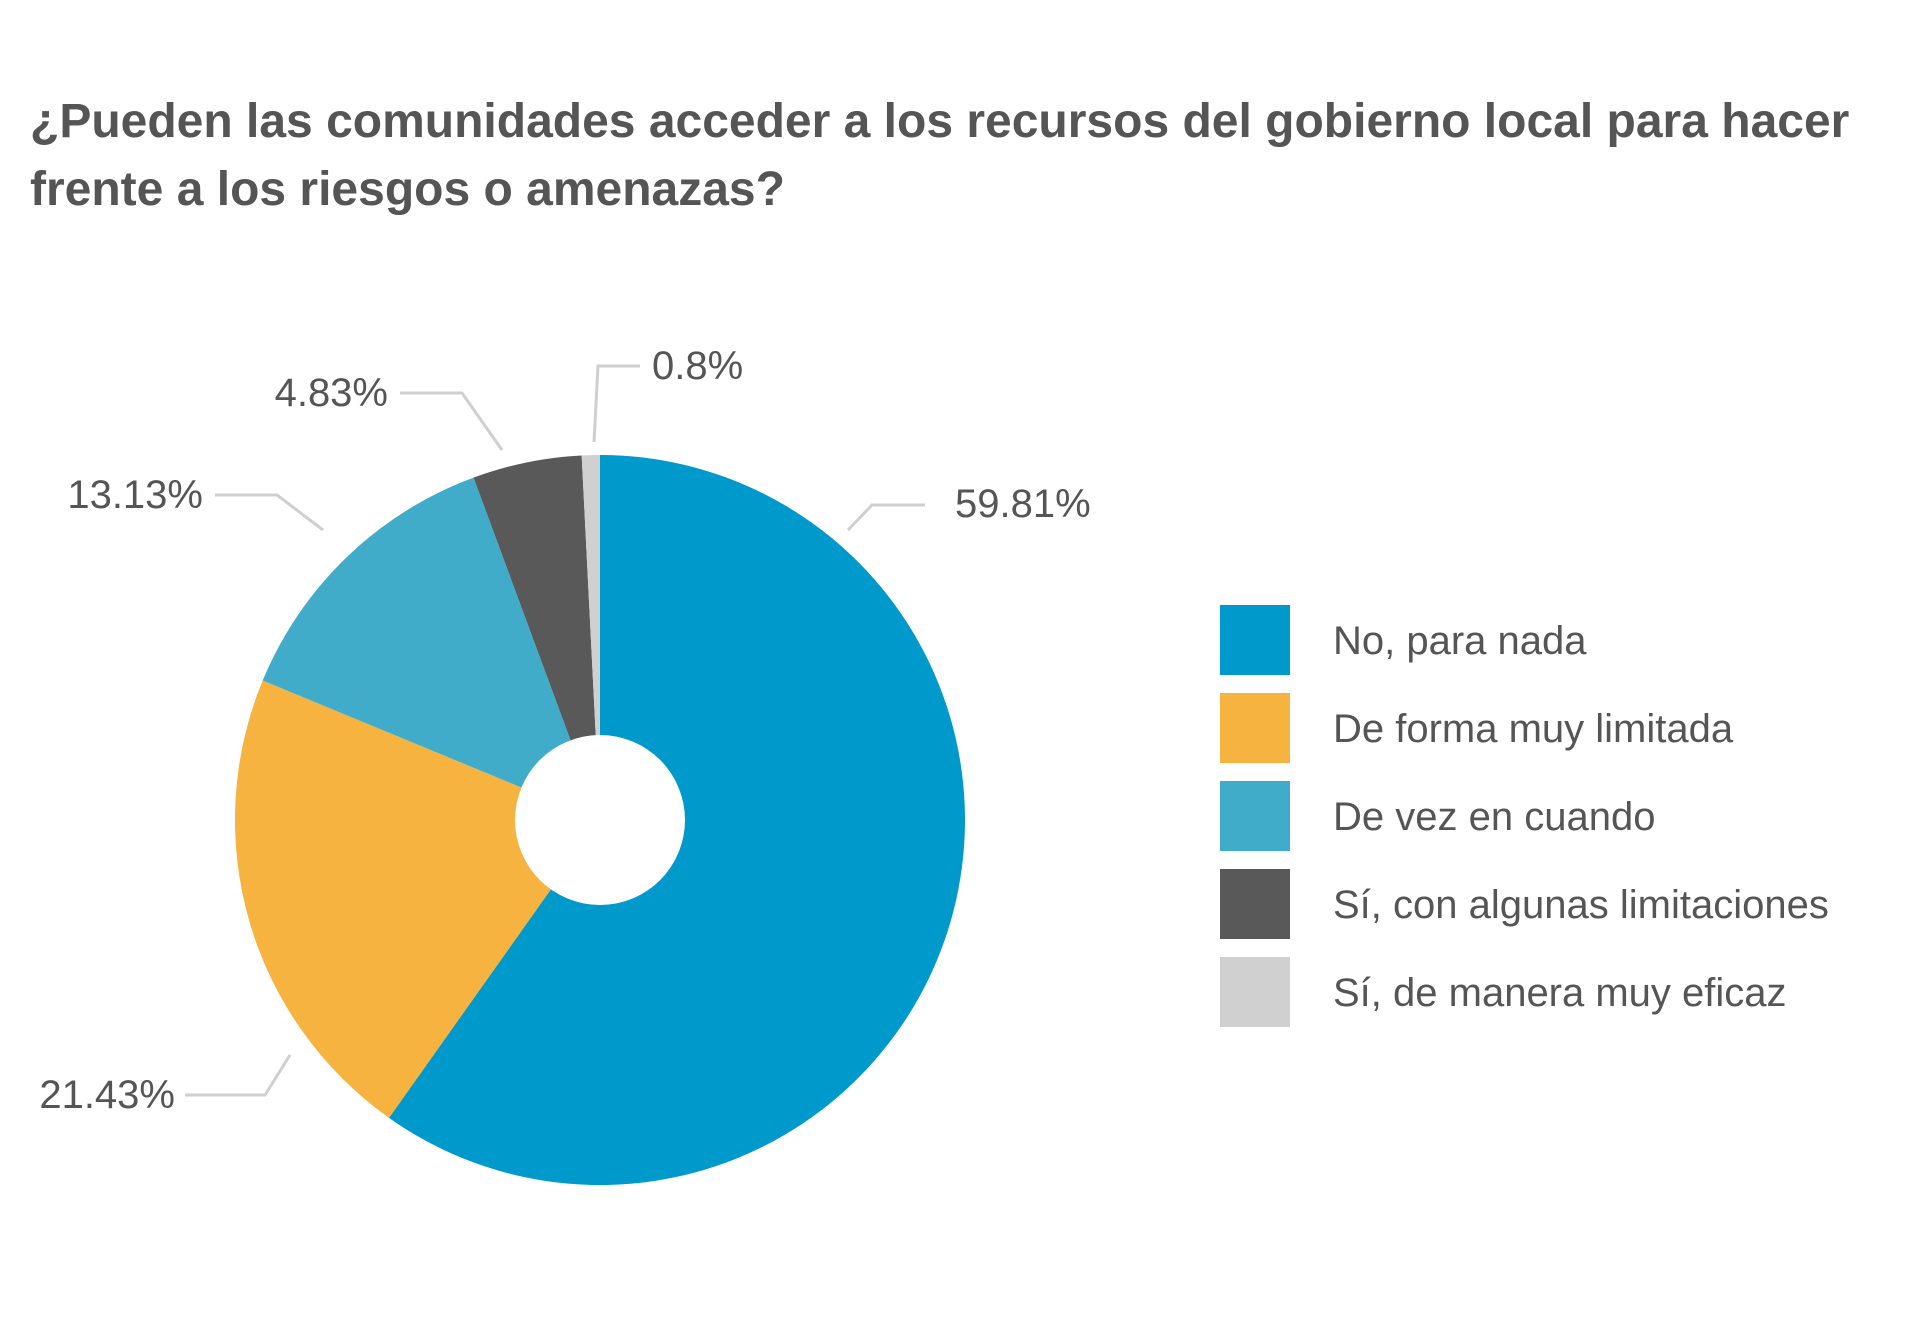 This screenshot has width=1920, height=1341. Describe the element at coordinates (1255, 904) in the screenshot. I see `legend-swatch-si-con-algunas-limitaciones` at that location.